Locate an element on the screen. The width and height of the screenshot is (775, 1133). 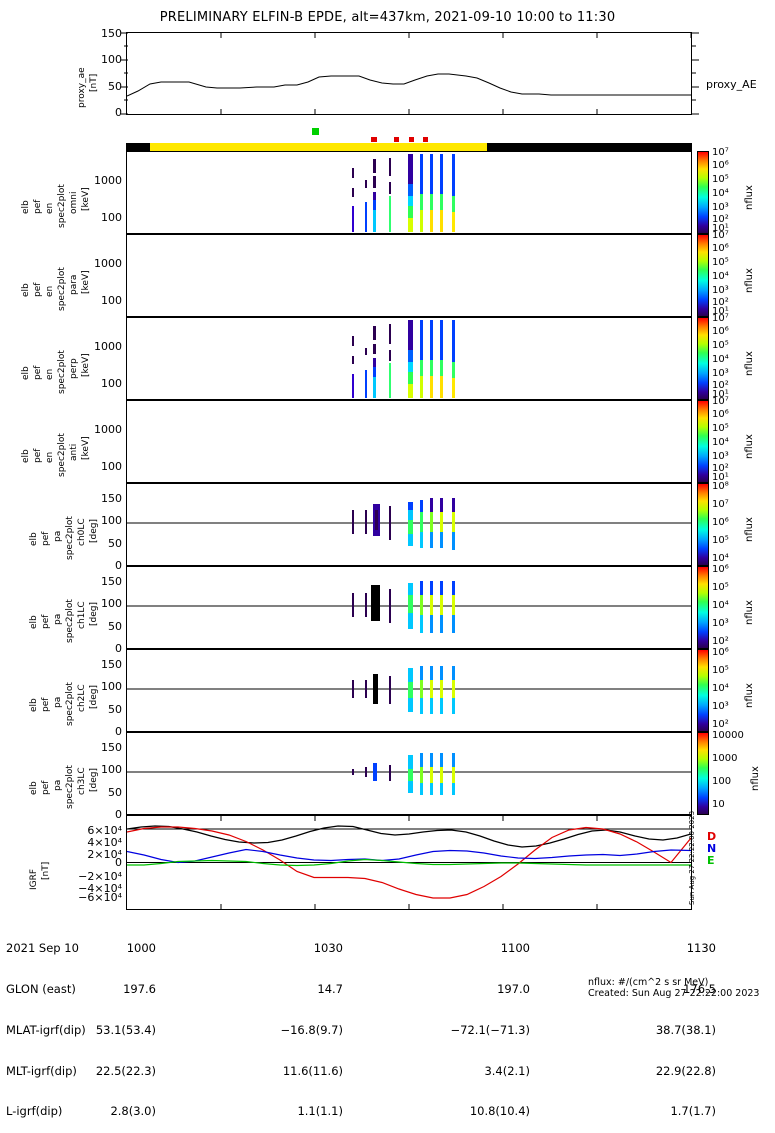
col3-l: 1.7(1.7) is located at coordinates (693, 1111).